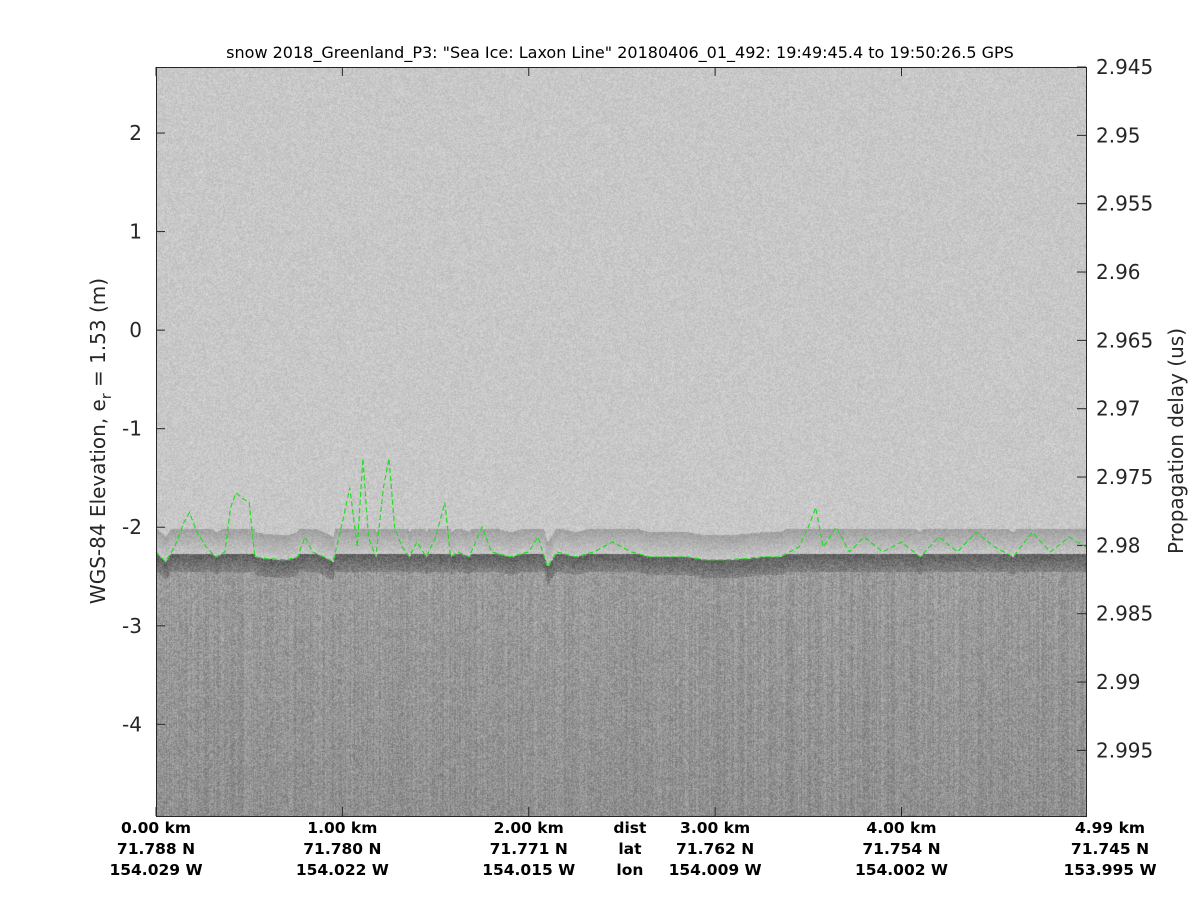 The width and height of the screenshot is (1200, 900). What do you see at coordinates (1176, 441) in the screenshot?
I see `y-axis-right-label: Propagation delay (us)` at bounding box center [1176, 441].